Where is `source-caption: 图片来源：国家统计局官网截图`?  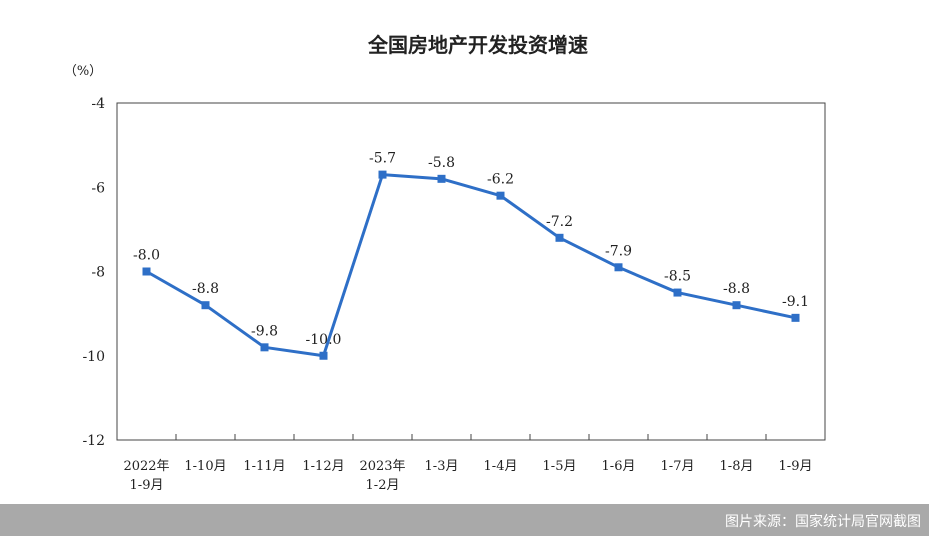
source-caption: 图片来源：国家统计局官网截图 is located at coordinates (823, 522).